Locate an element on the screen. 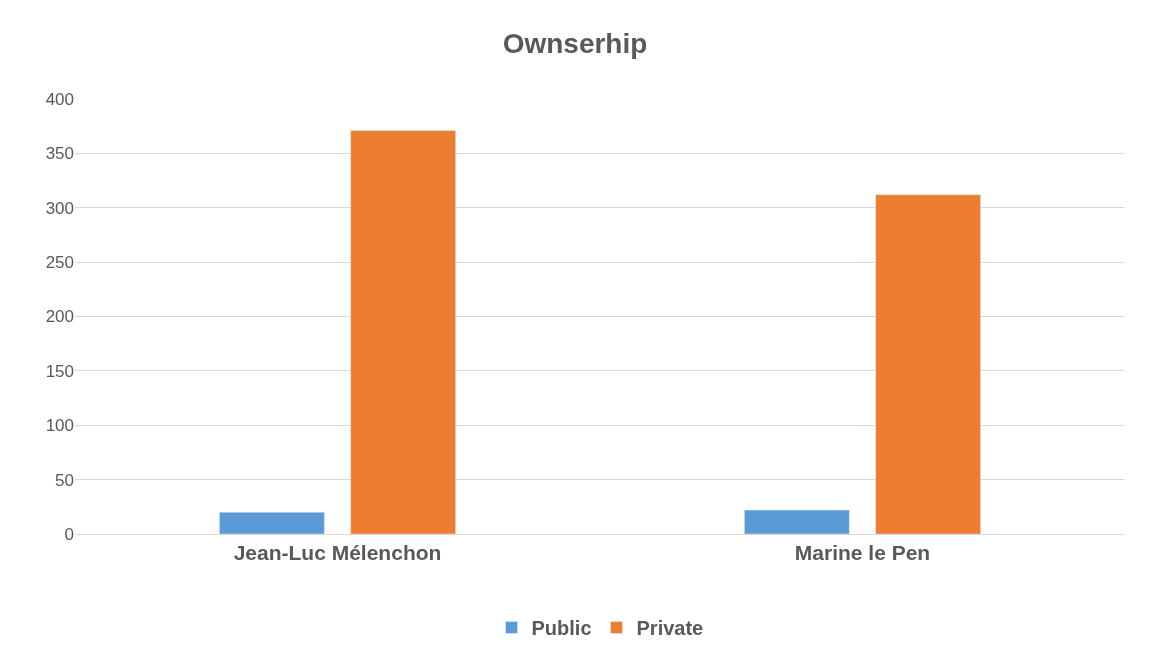 This screenshot has height=669, width=1150. y-tick-label: 300 is located at coordinates (59, 208).